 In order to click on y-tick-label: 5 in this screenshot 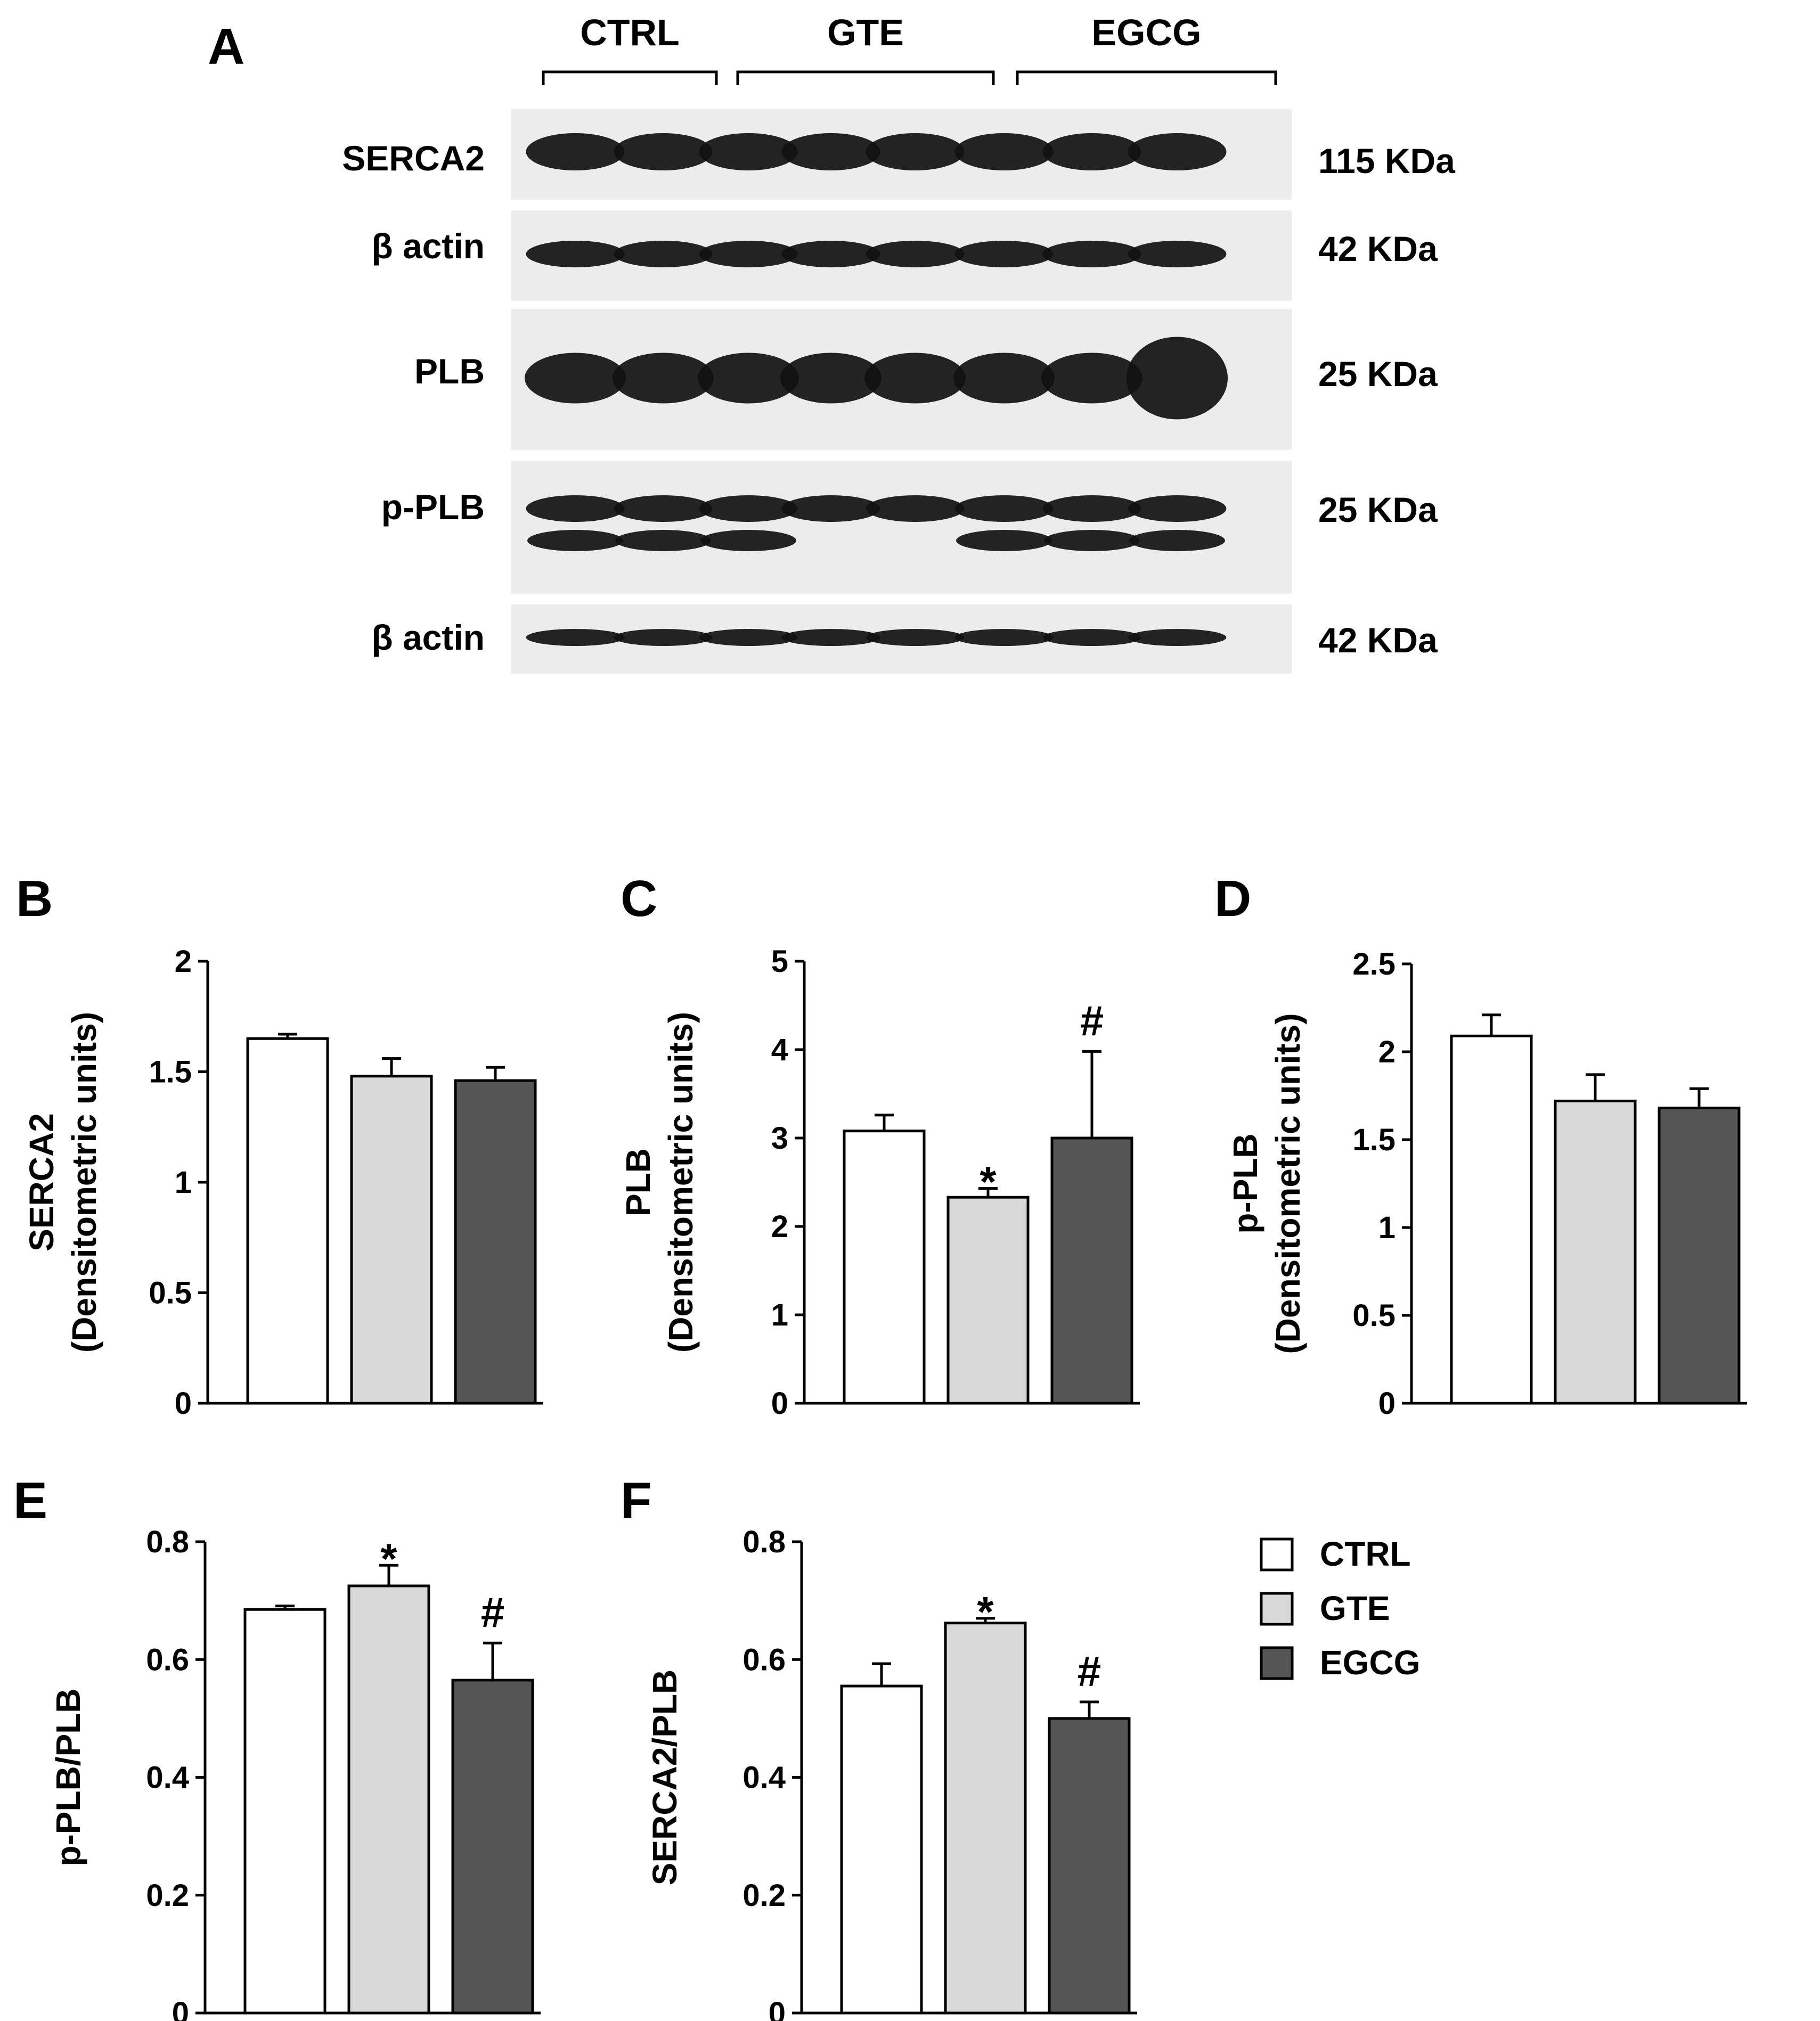, I will do `click(779, 961)`.